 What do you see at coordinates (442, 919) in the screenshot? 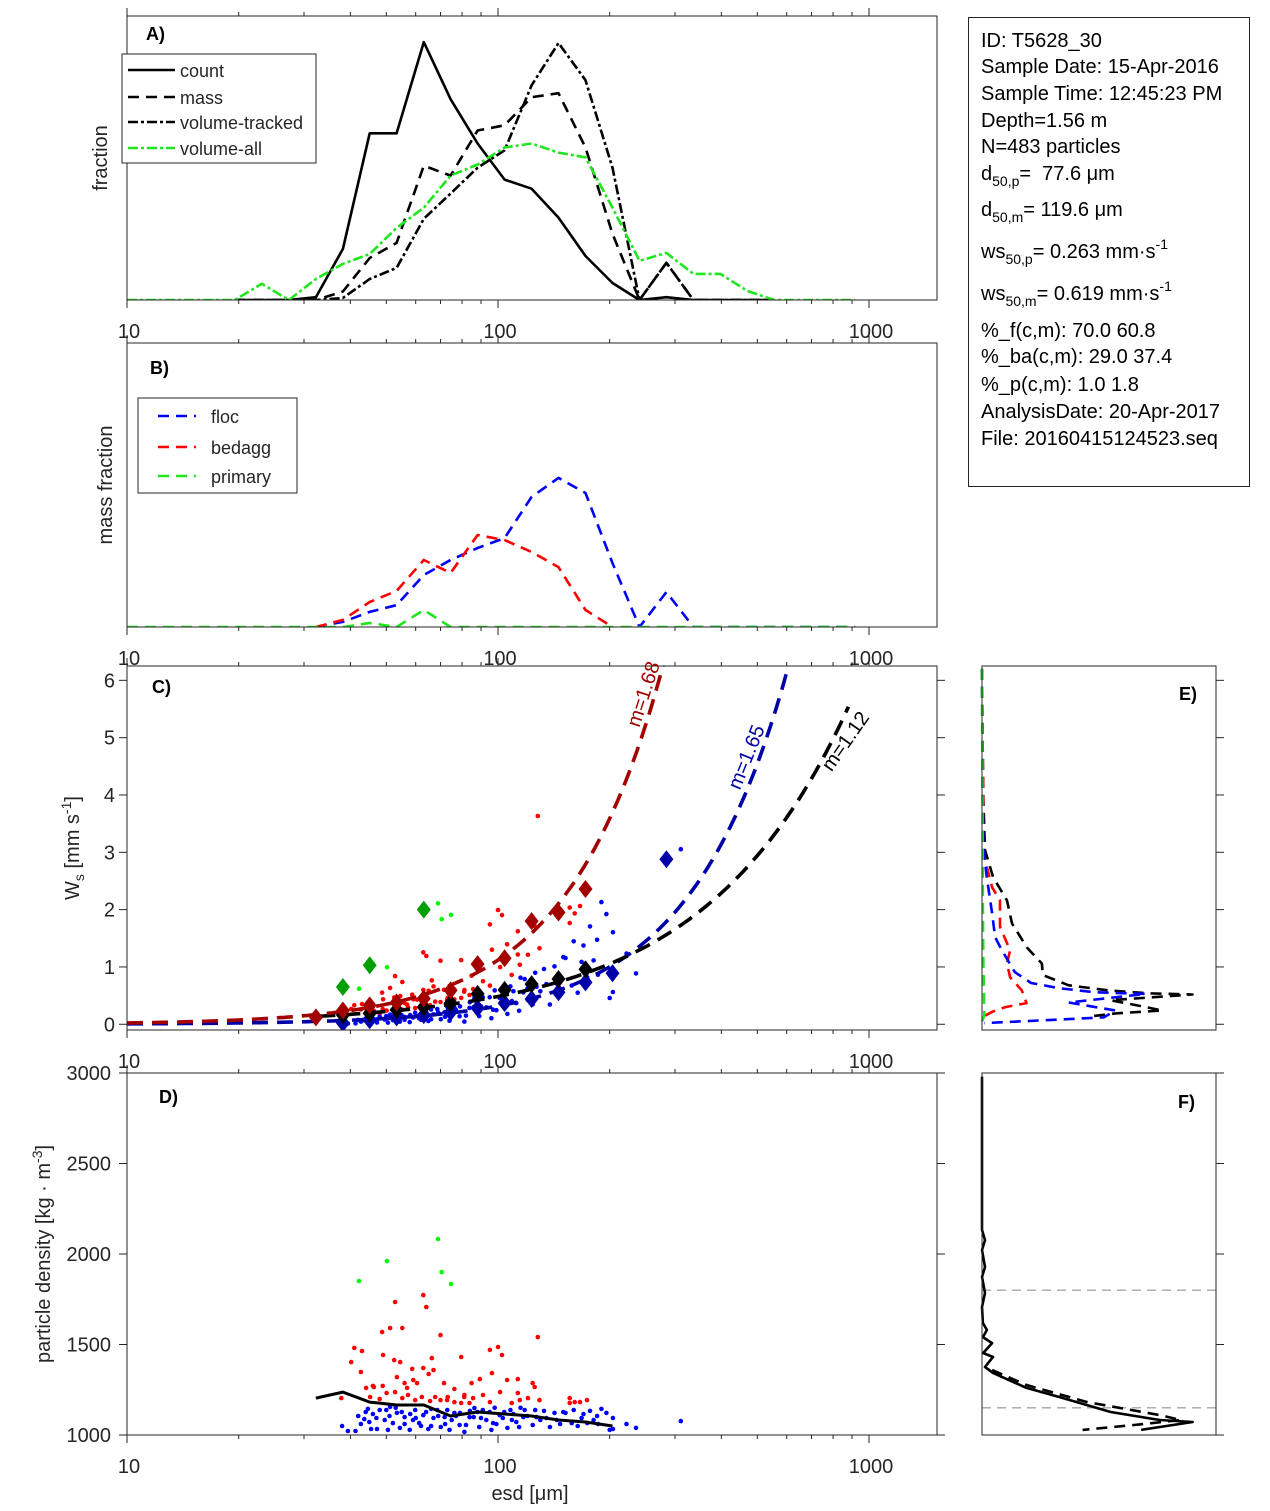
I see `primary-particle-point` at bounding box center [442, 919].